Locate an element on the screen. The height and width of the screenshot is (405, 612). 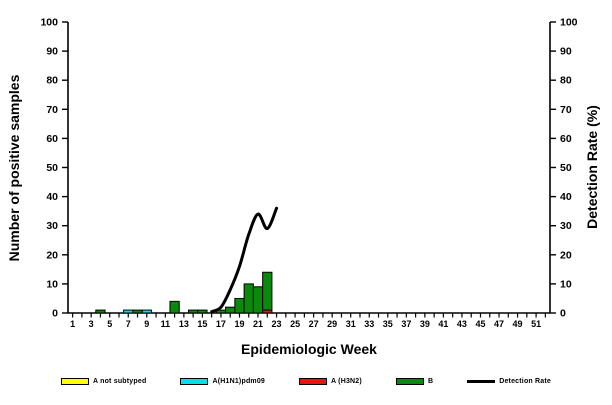
y-right-tick-label: 90 is located at coordinates (566, 52).